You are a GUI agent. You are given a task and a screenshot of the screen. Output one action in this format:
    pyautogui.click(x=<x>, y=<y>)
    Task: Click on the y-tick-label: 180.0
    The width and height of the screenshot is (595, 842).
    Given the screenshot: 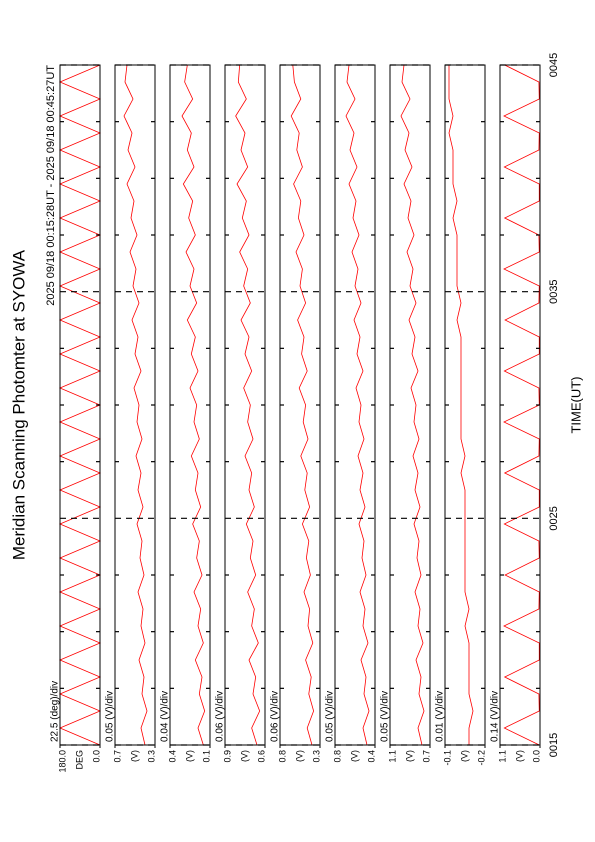 What is the action you would take?
    pyautogui.click(x=62, y=761)
    